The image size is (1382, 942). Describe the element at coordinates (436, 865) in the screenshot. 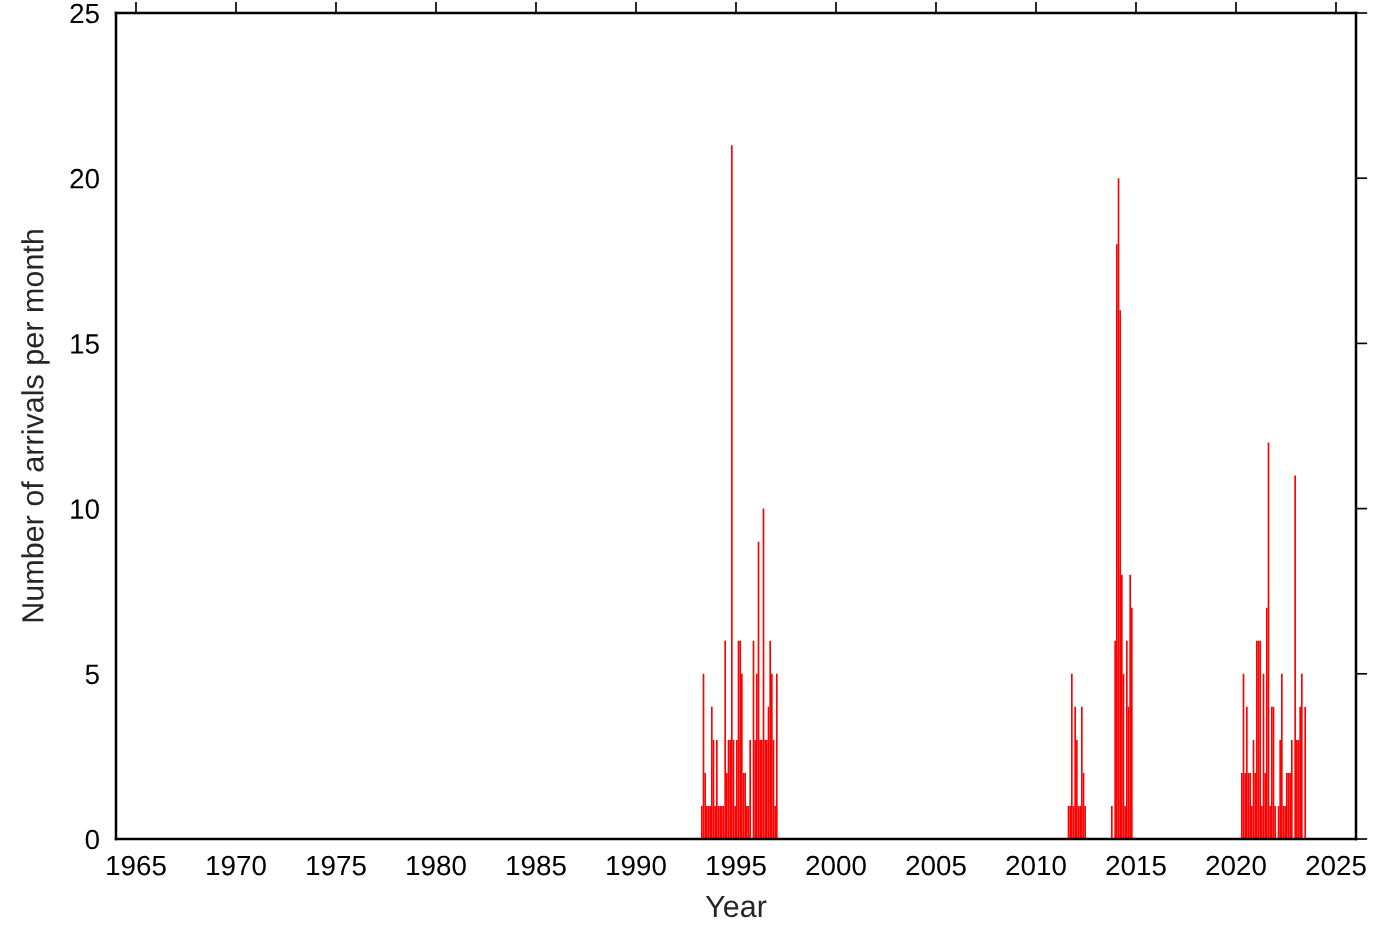

I see `x-tick-label: 1980` at that location.